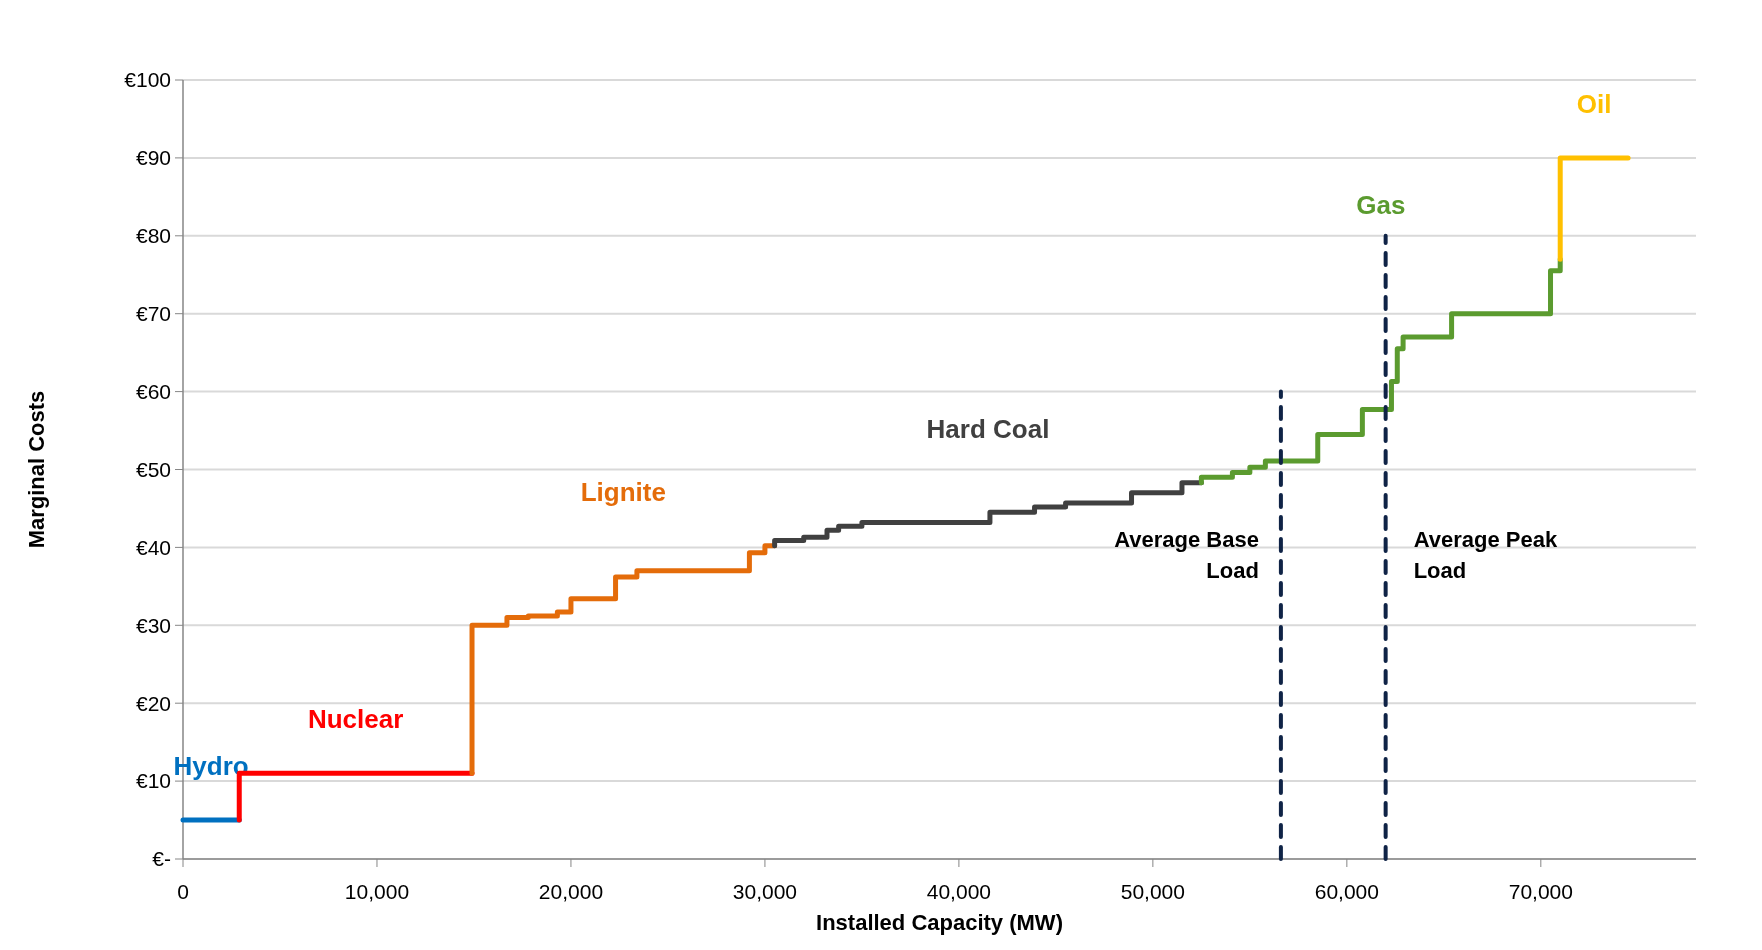 The height and width of the screenshot is (950, 1762). Describe the element at coordinates (153, 547) in the screenshot. I see `y-tick-label: €40` at that location.